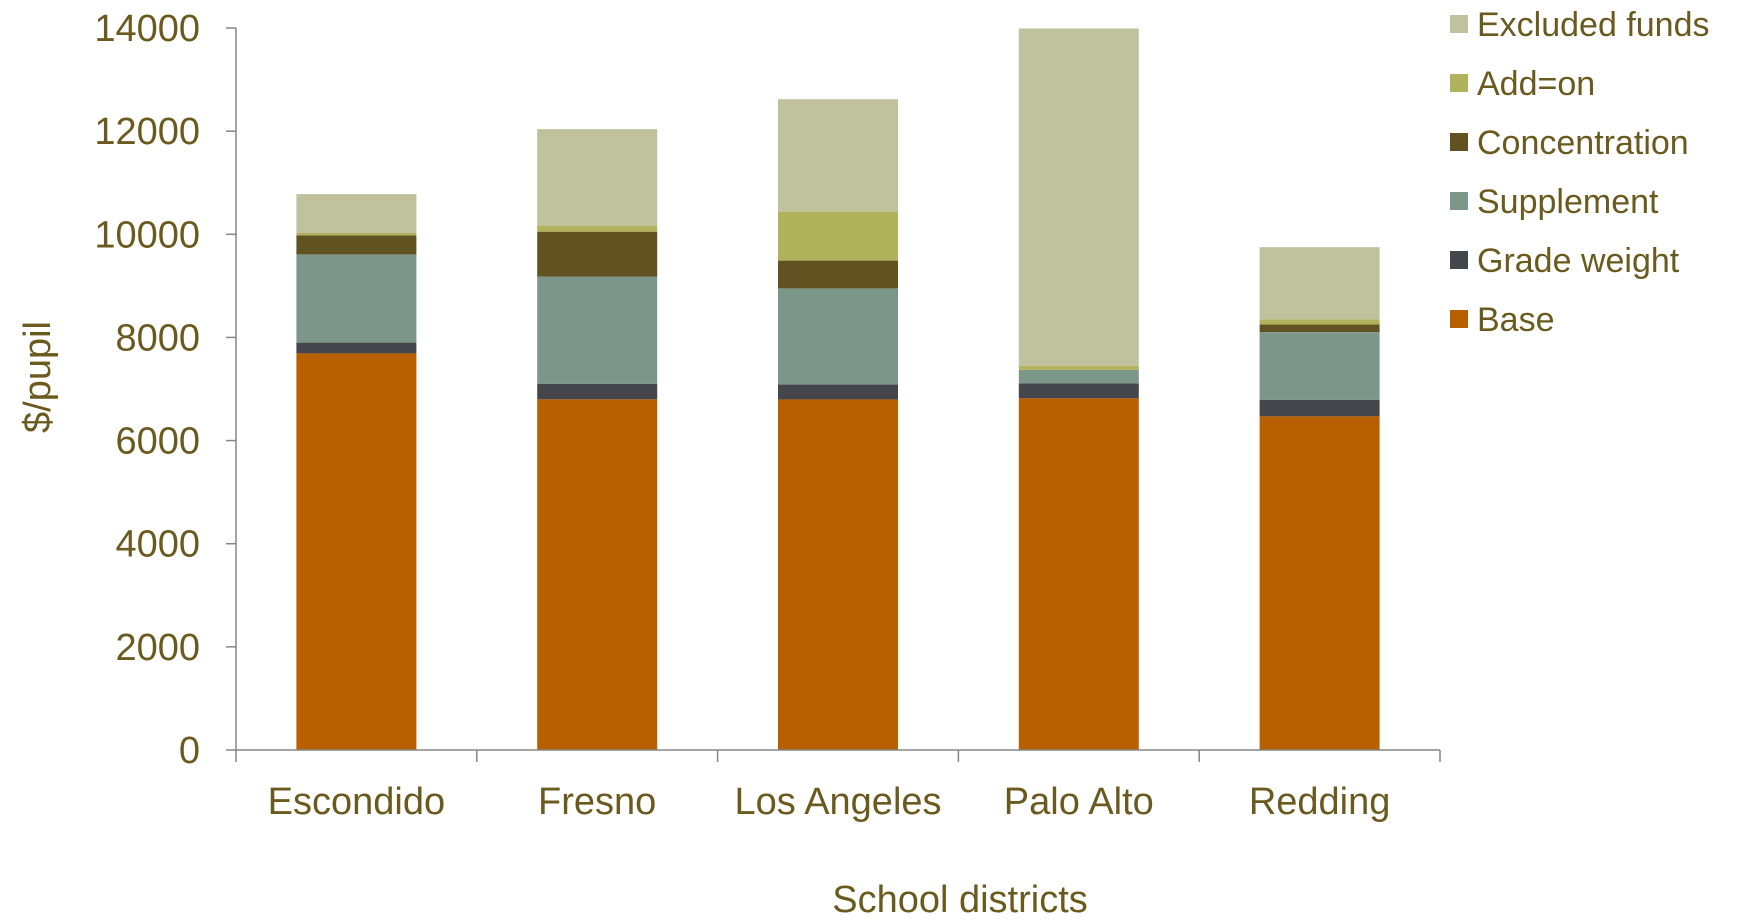 Image resolution: width=1748 pixels, height=921 pixels. Describe the element at coordinates (157, 545) in the screenshot. I see `y-tick-label: 4000` at that location.